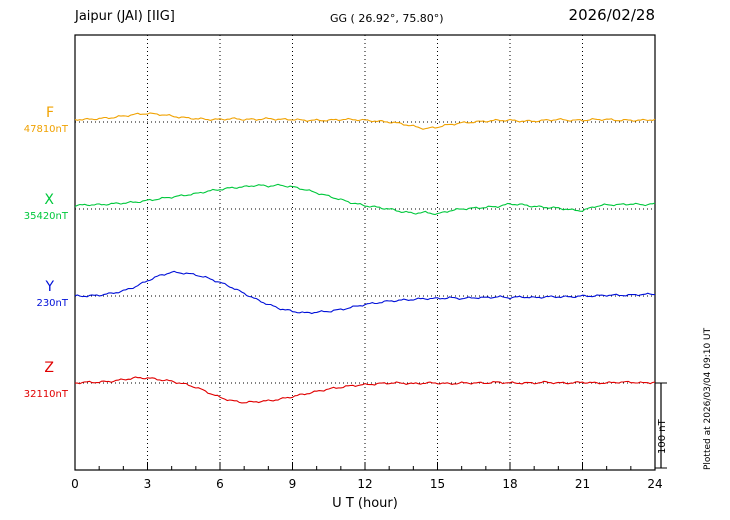  I want to click on x-tick-label: 18, so click(510, 484).